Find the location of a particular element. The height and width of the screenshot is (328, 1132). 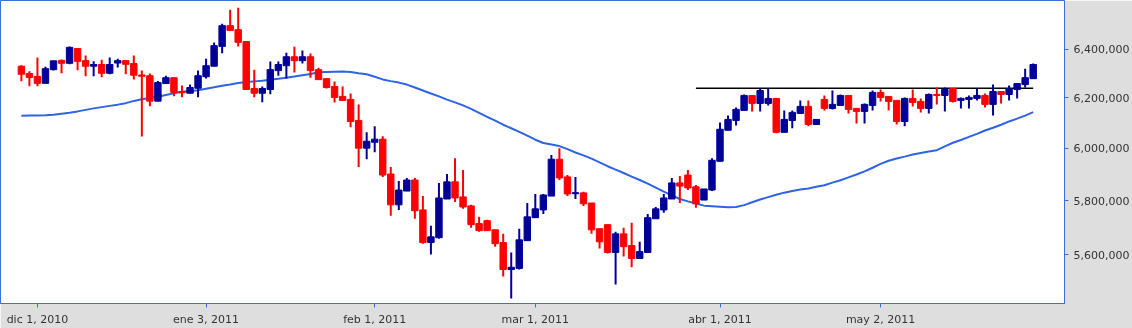

x-tick-label: may 2, 2011 is located at coordinates (880, 319).